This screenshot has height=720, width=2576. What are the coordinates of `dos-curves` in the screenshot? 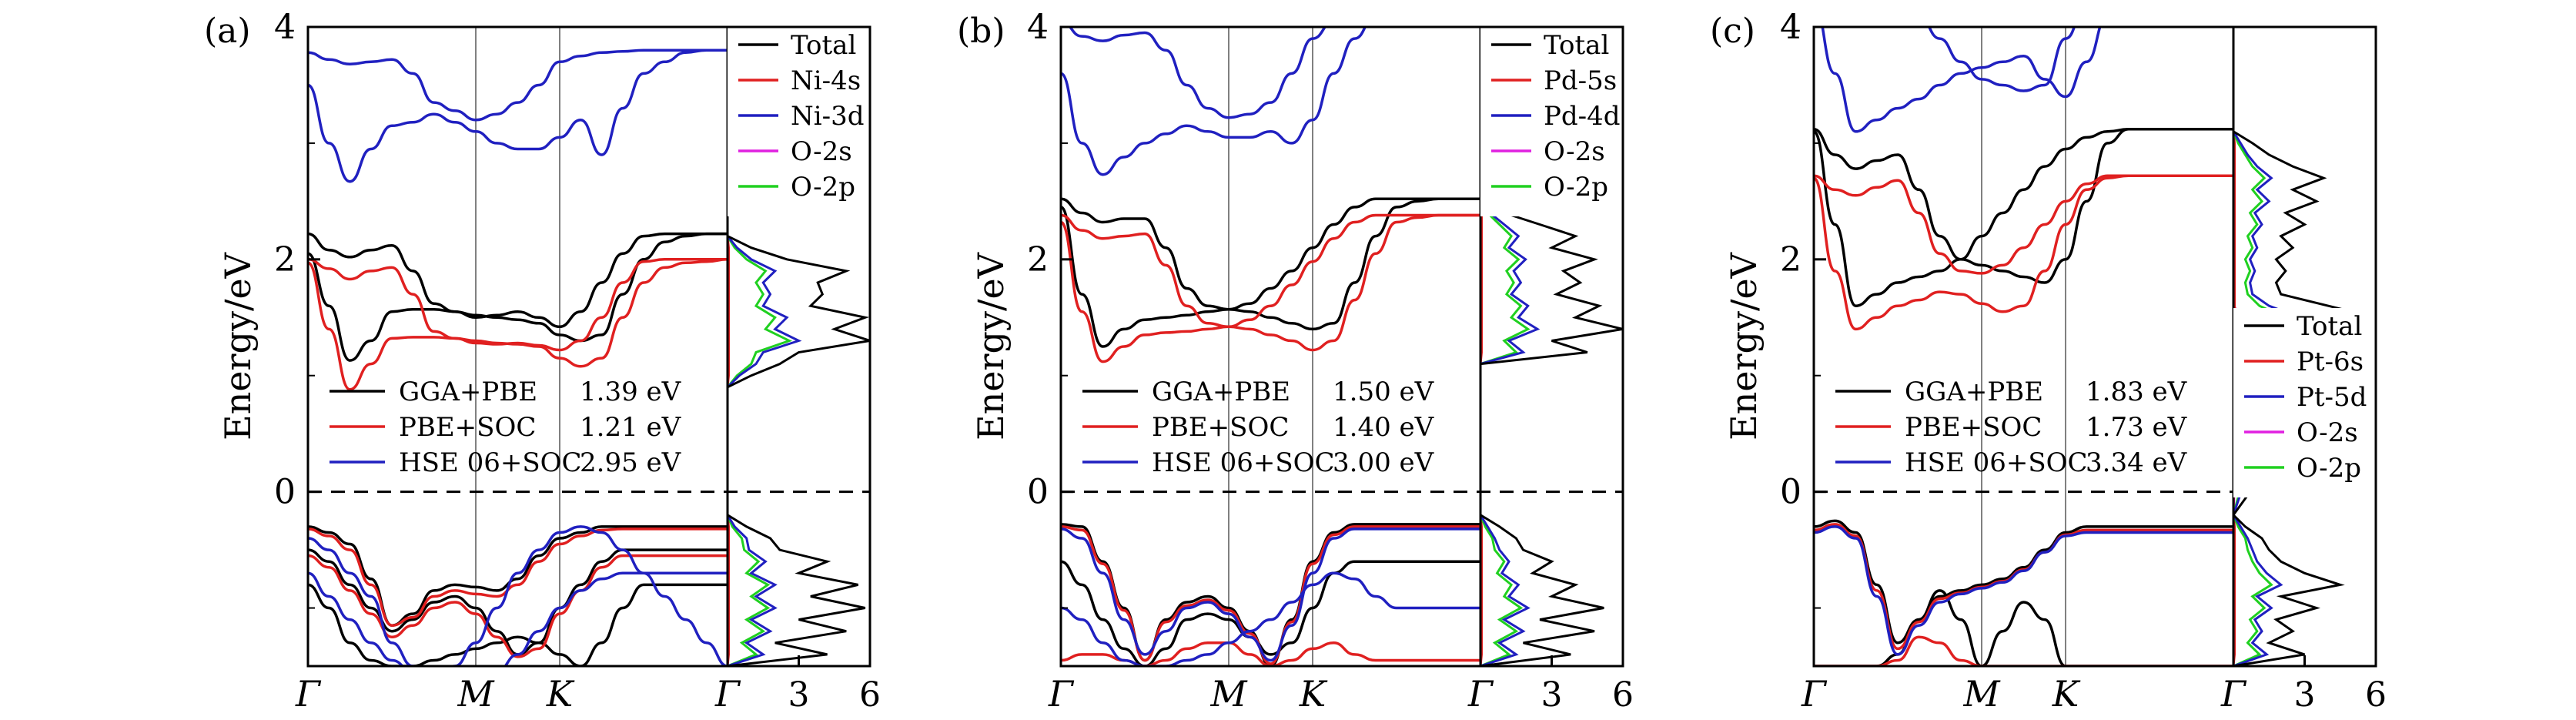 It's located at (1552, 433).